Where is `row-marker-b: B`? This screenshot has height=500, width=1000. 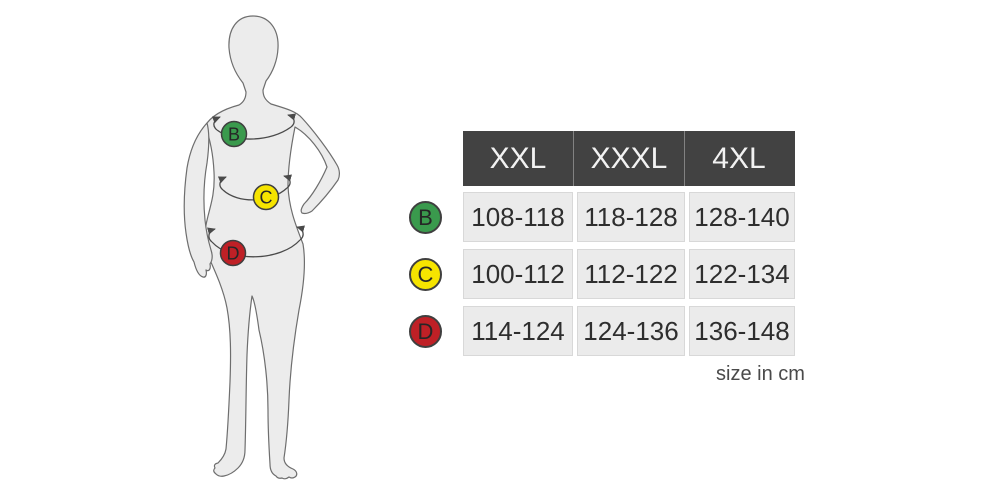 row-marker-b: B is located at coordinates (425, 217).